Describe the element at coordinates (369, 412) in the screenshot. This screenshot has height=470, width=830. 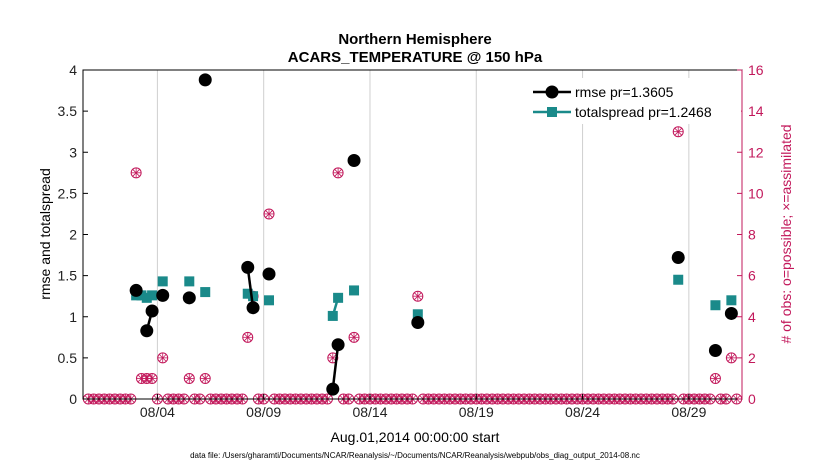
I see `x-tick-label: 08/14` at that location.